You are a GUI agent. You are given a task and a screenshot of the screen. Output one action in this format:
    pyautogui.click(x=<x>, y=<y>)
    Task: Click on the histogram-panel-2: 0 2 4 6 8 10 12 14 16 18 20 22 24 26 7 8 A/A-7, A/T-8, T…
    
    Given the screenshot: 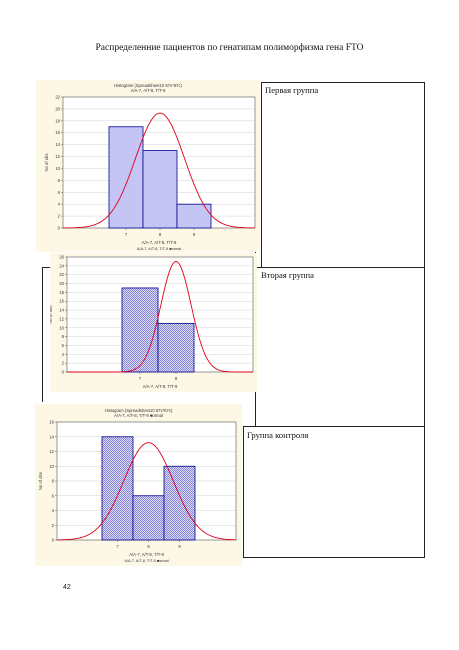 What is the action you would take?
    pyautogui.click(x=153, y=322)
    